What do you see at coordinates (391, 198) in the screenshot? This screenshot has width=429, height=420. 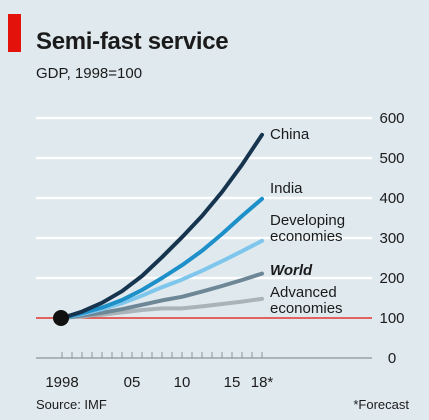 I see `y-tick-label: 400` at bounding box center [391, 198].